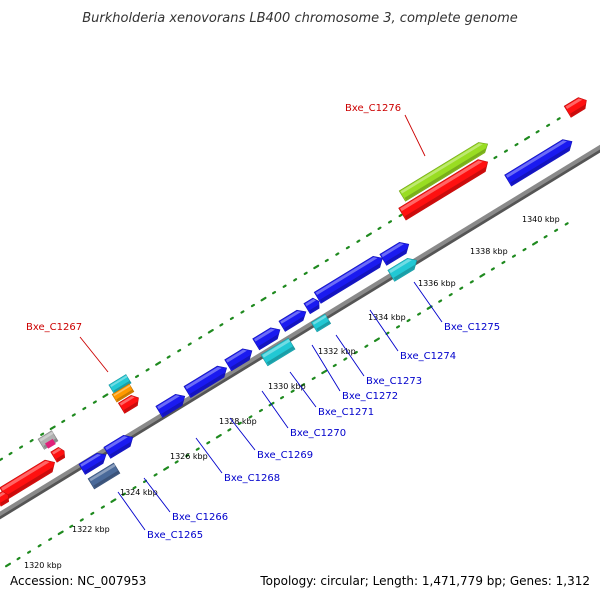  Describe the element at coordinates (373, 108) in the screenshot. I see `gene-label: Bxe_C1276` at that location.